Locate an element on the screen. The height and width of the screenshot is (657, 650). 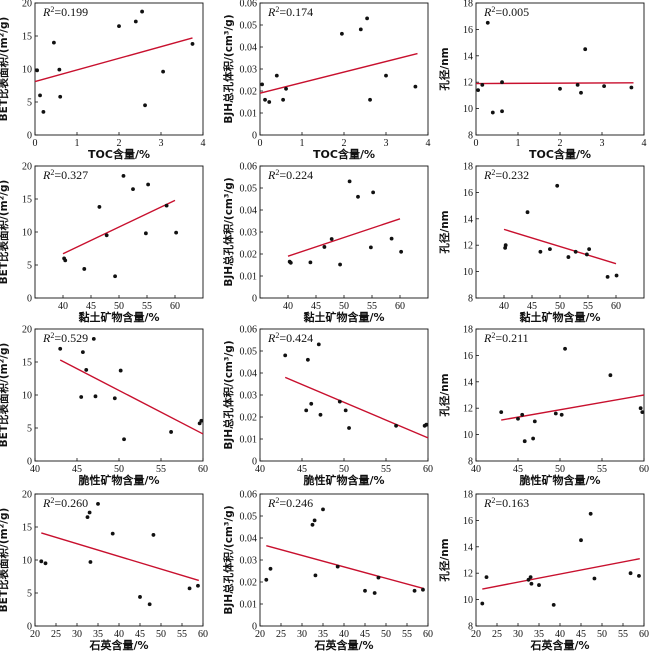
y-tick-label: 20 is located at coordinates (27, 5).